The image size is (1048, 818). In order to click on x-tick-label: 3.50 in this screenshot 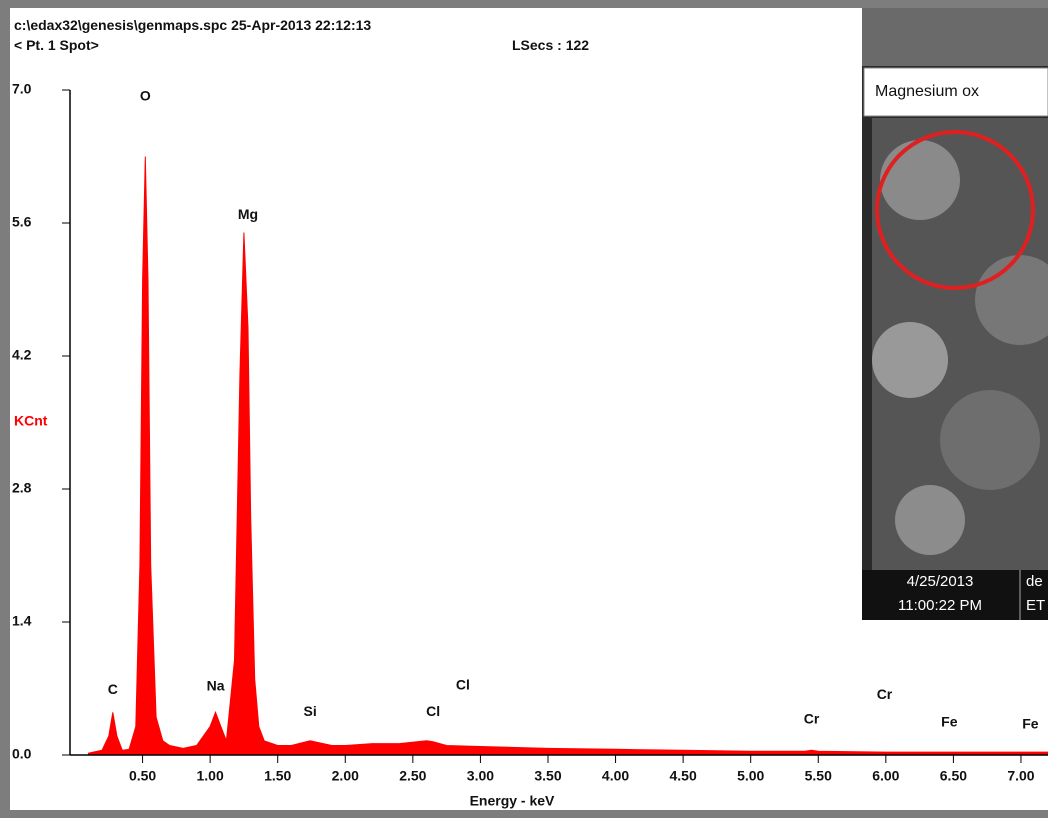, I will do `click(547, 776)`.